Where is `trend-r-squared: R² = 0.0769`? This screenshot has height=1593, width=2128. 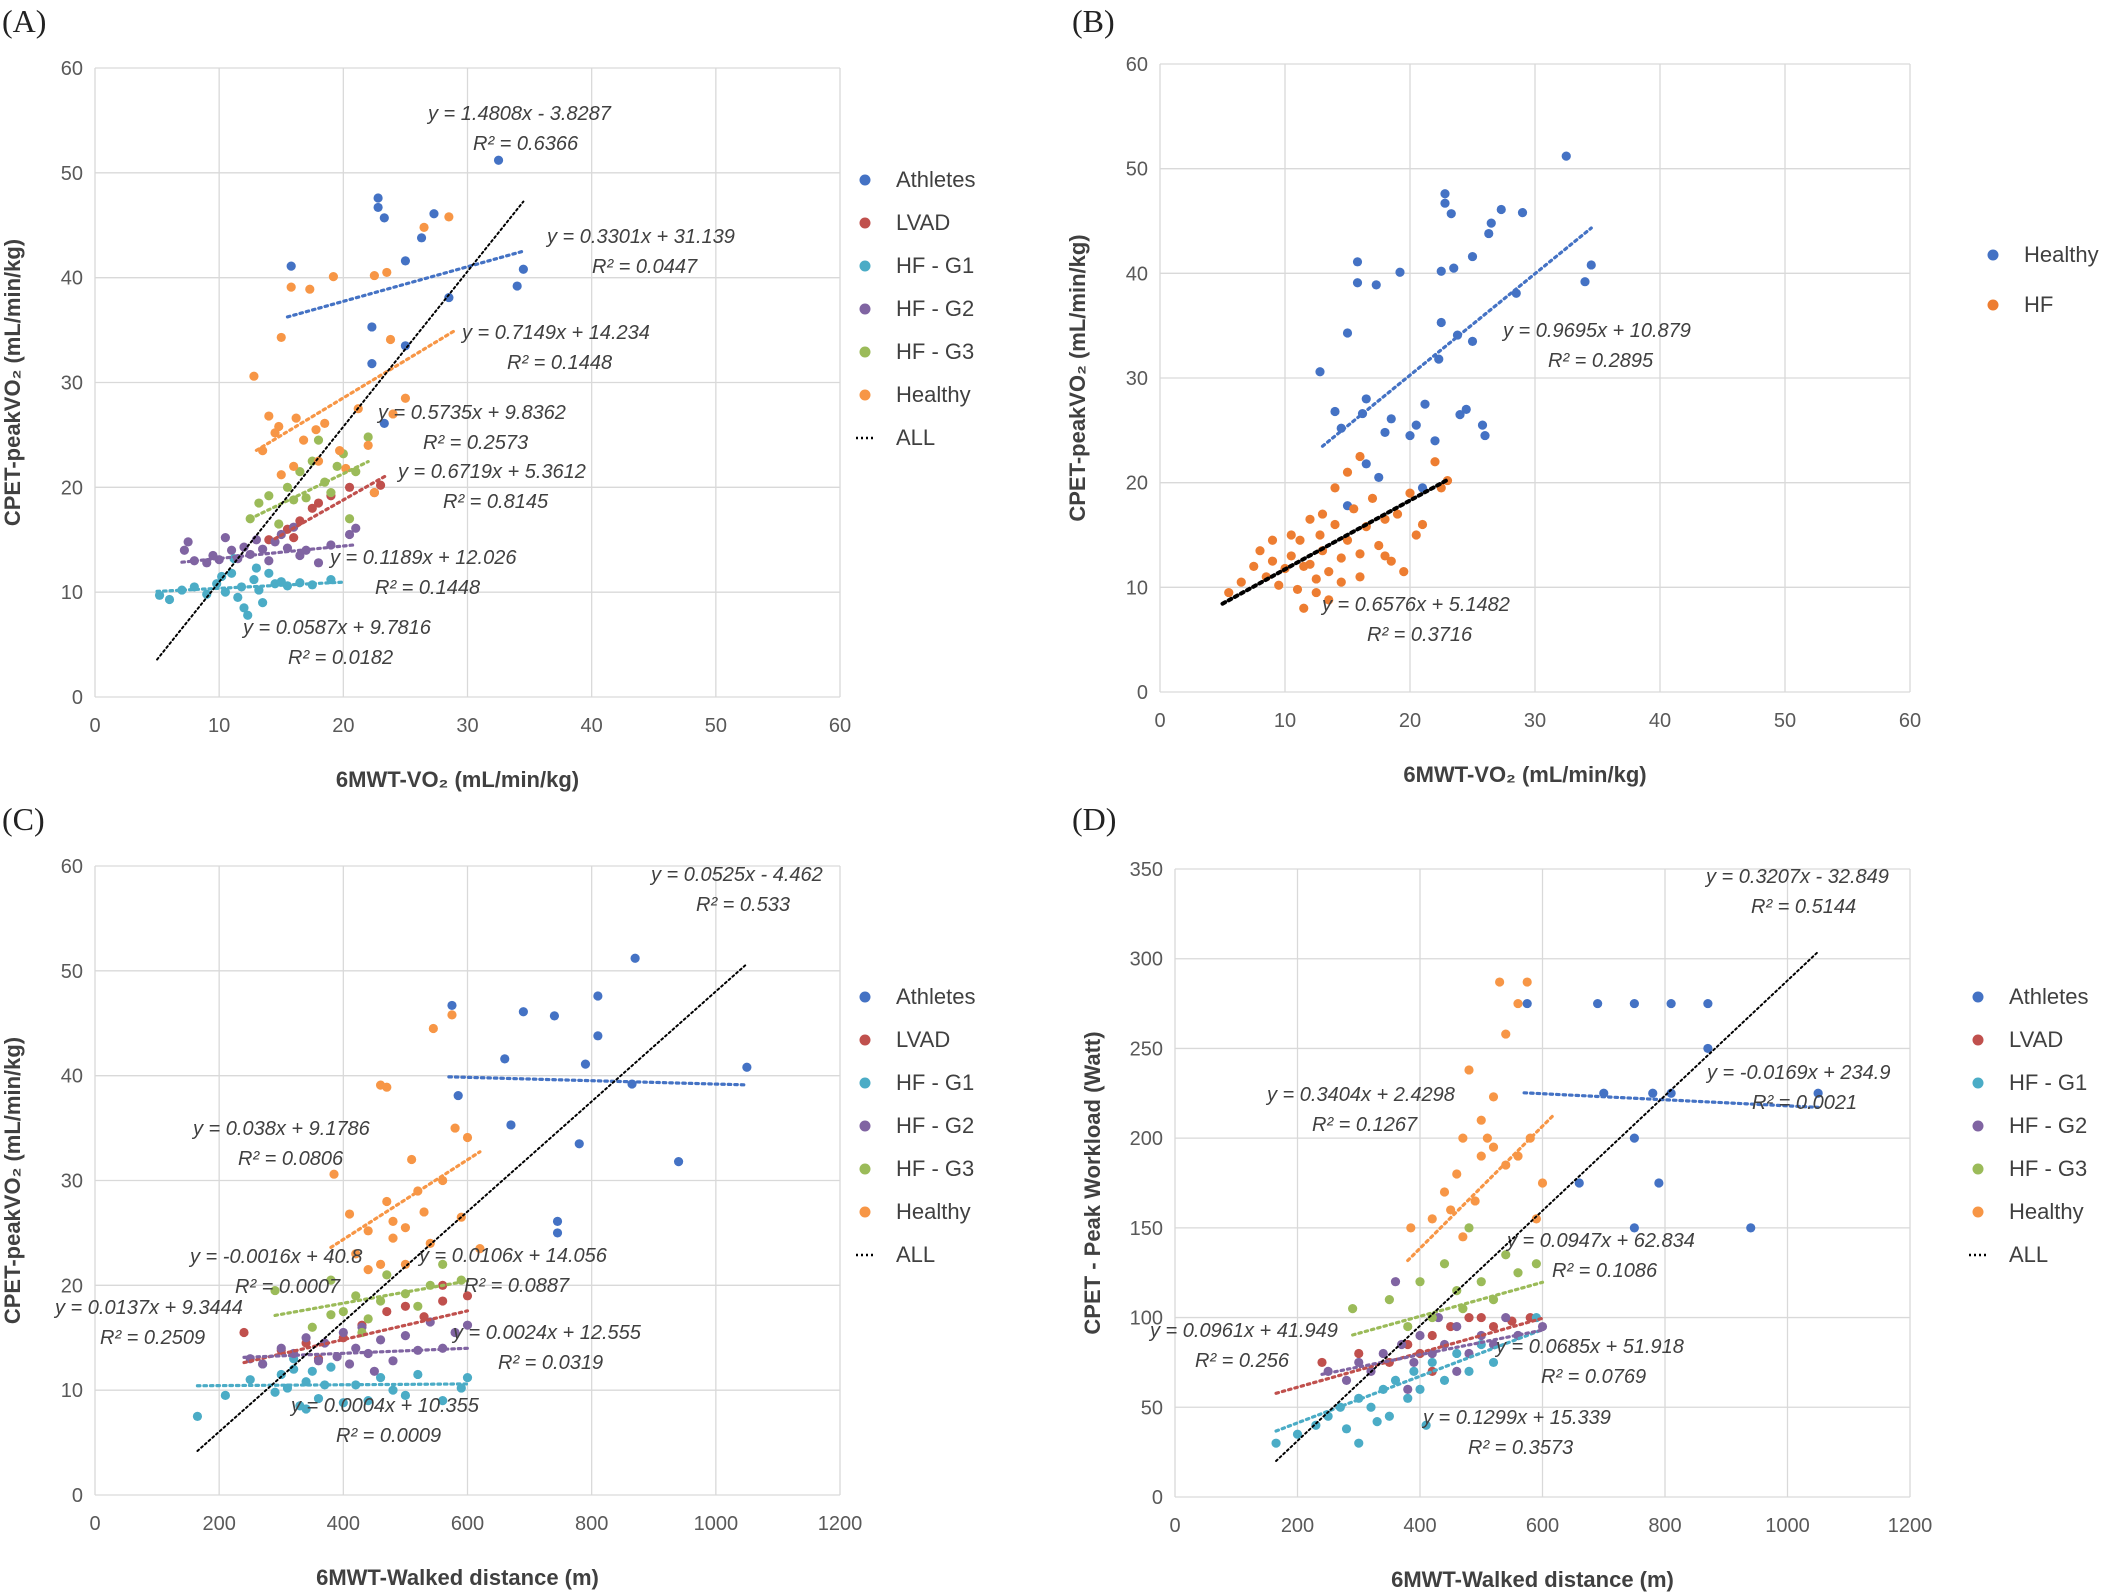 trend-r-squared: R² = 0.0769 is located at coordinates (1593, 1377).